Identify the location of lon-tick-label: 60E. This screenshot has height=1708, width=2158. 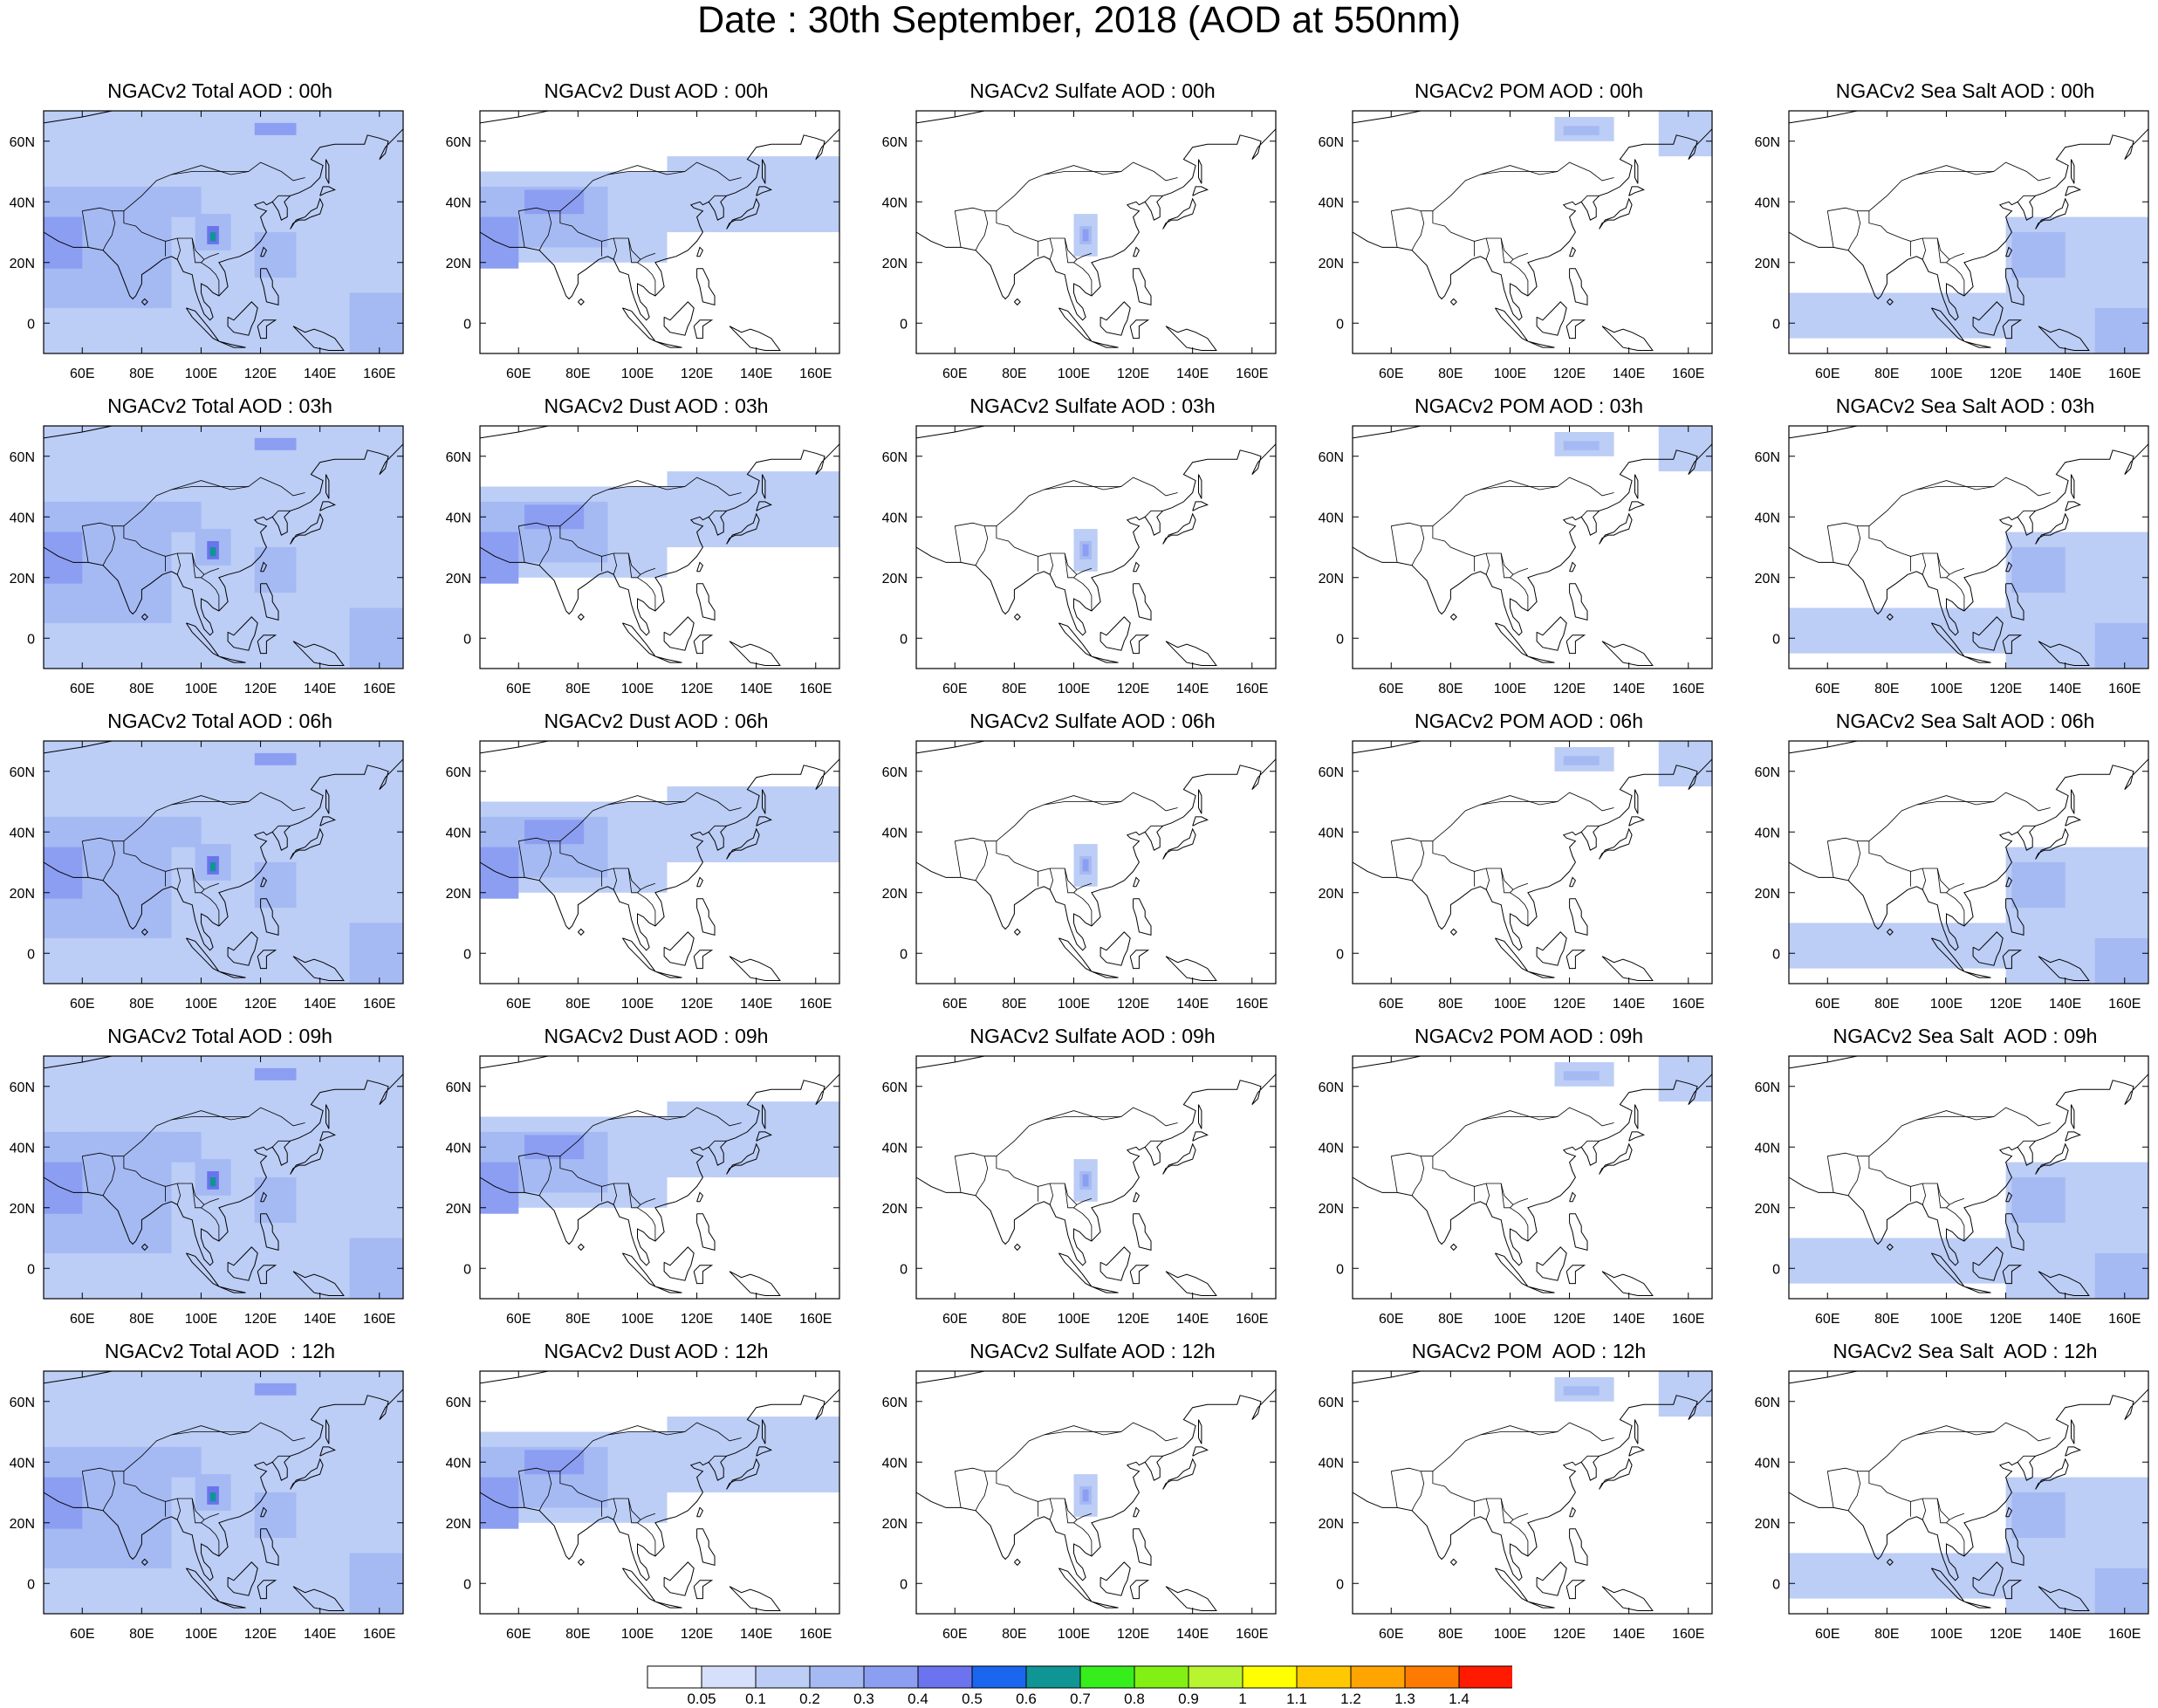
(82, 1319).